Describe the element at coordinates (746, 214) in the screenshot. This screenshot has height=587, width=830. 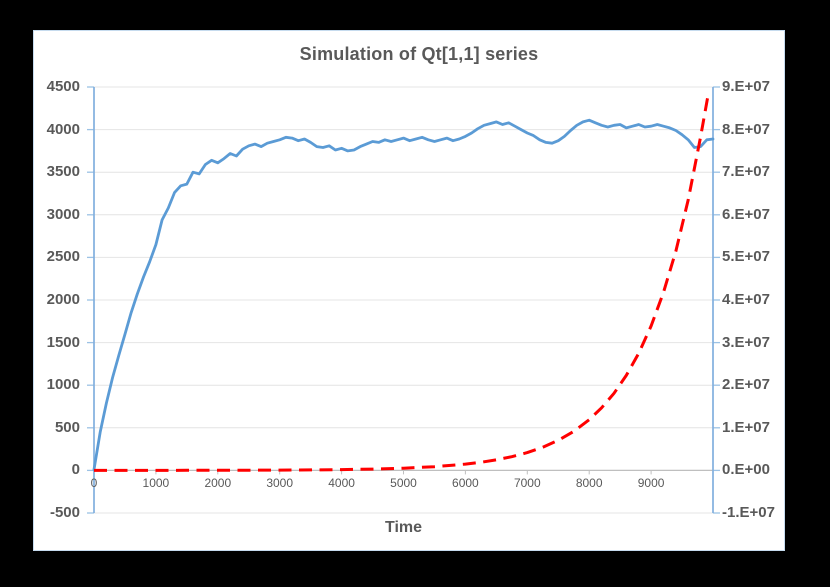
I see `y-right-tick-label: 6.E+07` at that location.